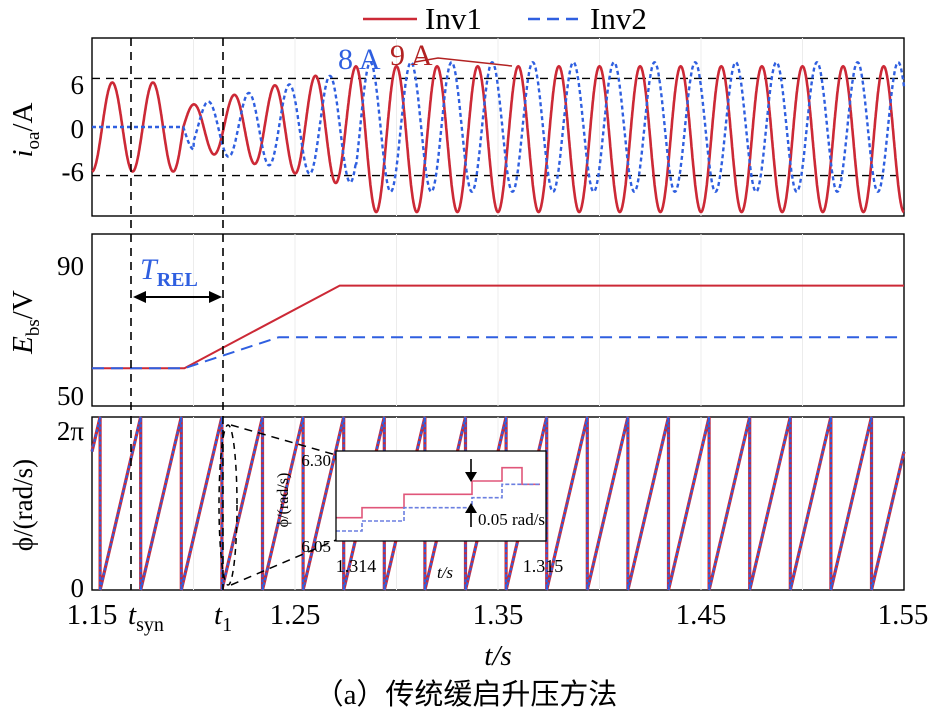  I want to click on voltage-ytick-50: 50, so click(70, 396).